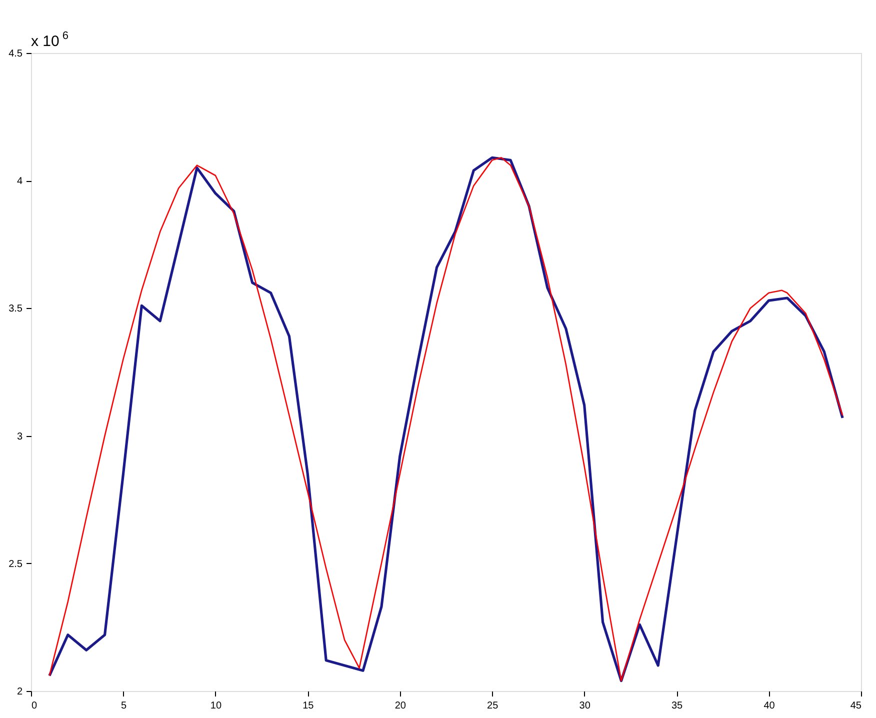 This screenshot has width=876, height=718. I want to click on x-tick-label: 40, so click(770, 706).